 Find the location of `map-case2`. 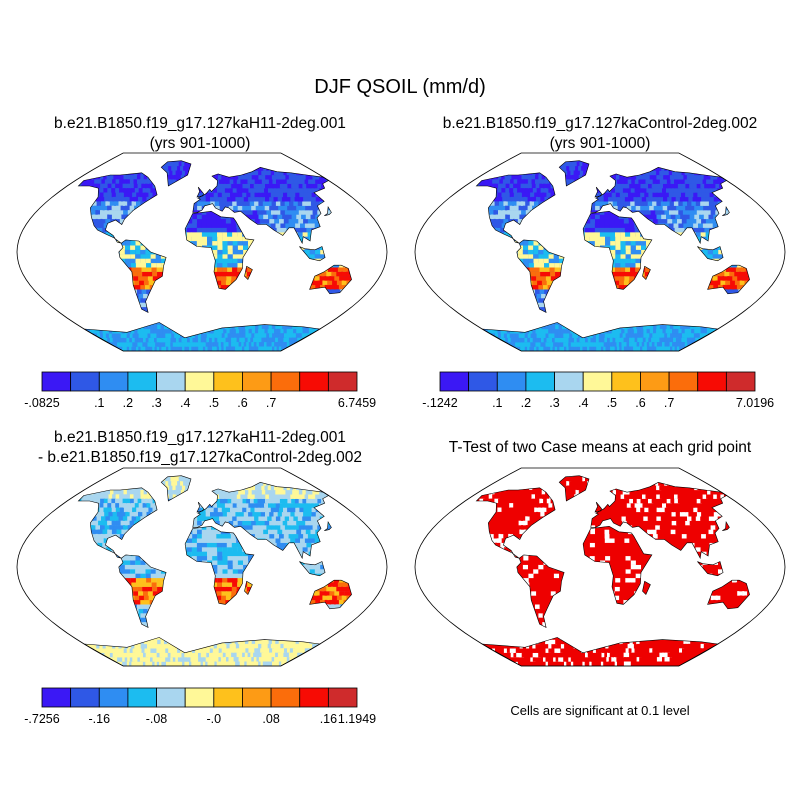

map-case2 is located at coordinates (600, 252).